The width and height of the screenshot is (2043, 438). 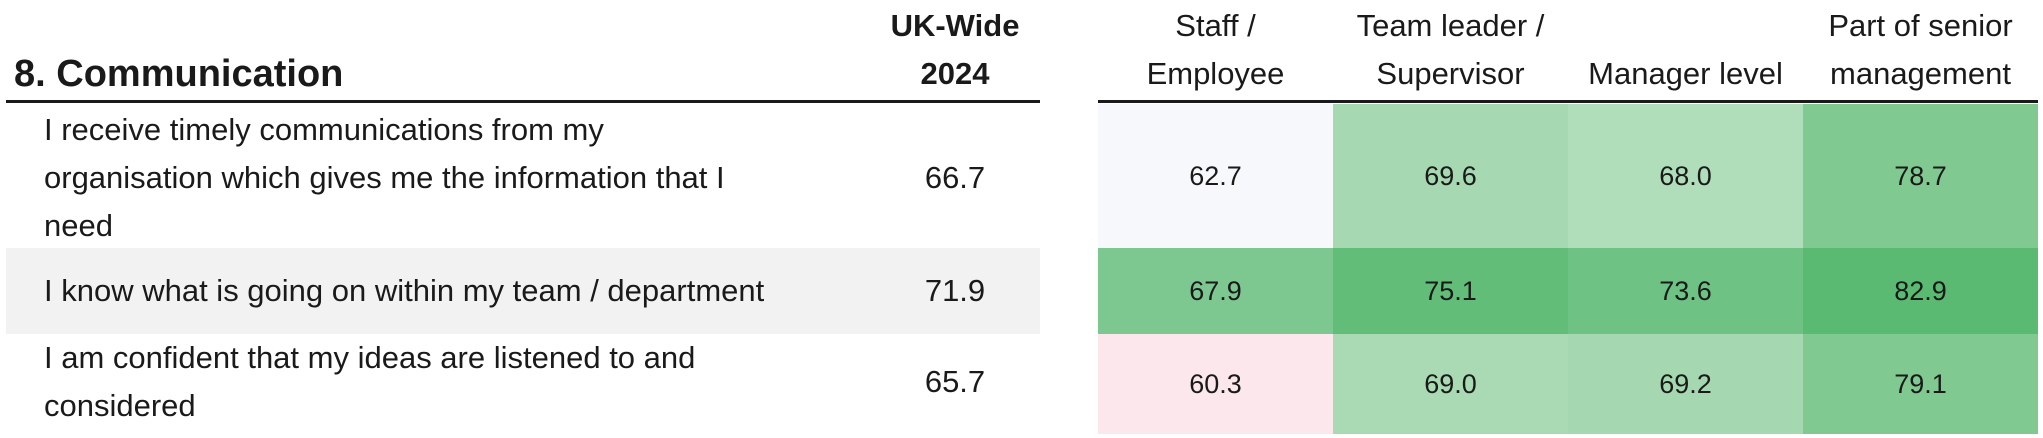 I want to click on row-2-background, so click(x=523, y=291).